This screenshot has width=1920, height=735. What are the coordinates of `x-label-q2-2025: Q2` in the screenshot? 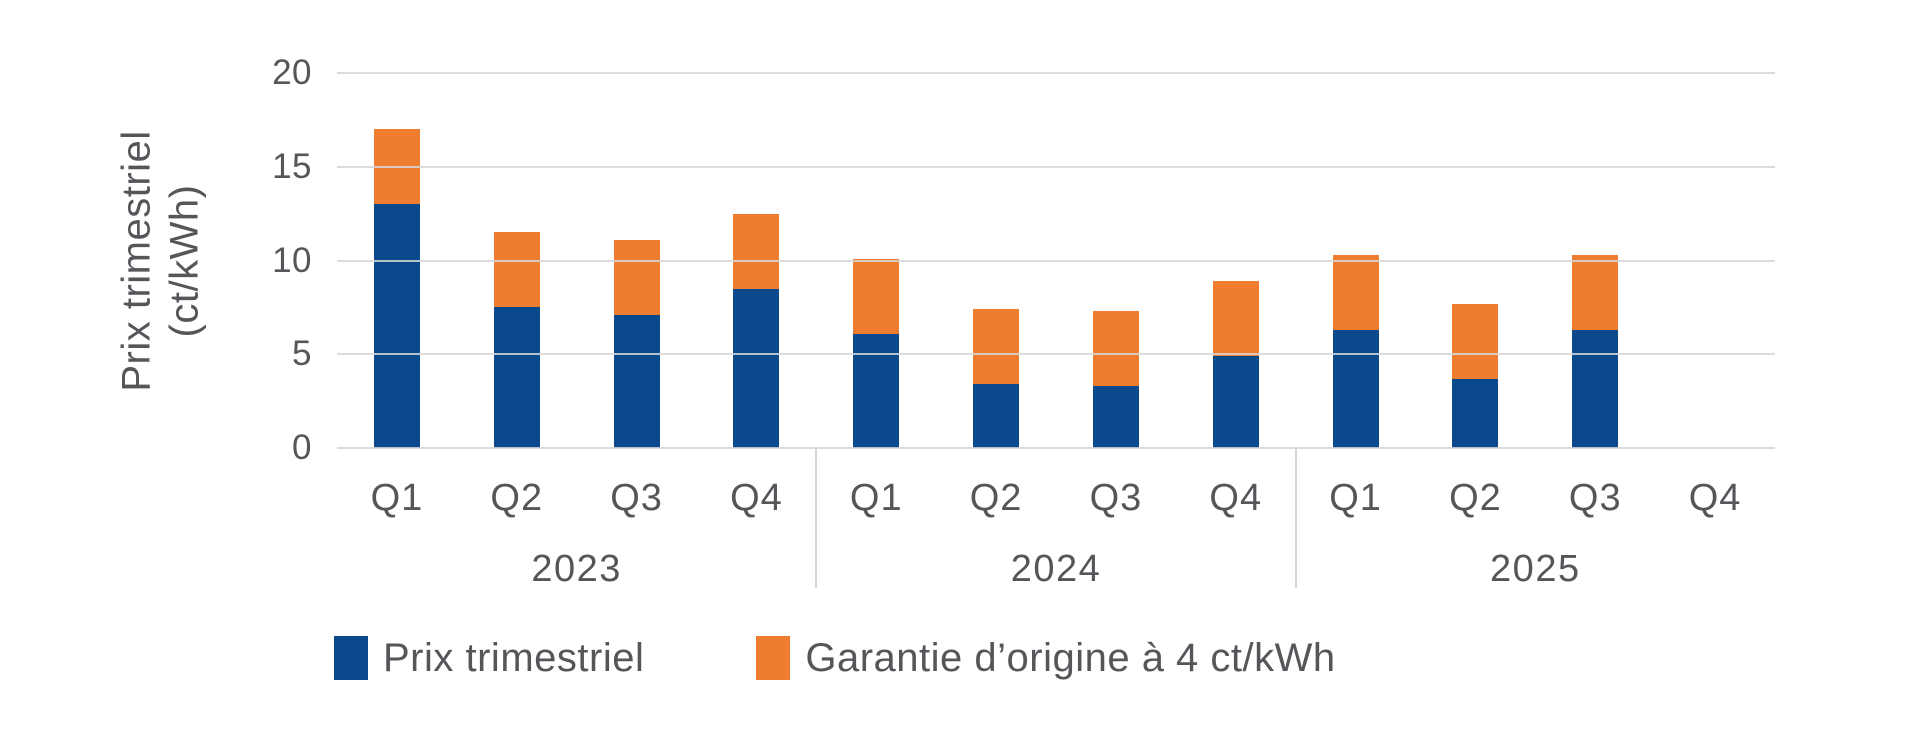 It's located at (1475, 498).